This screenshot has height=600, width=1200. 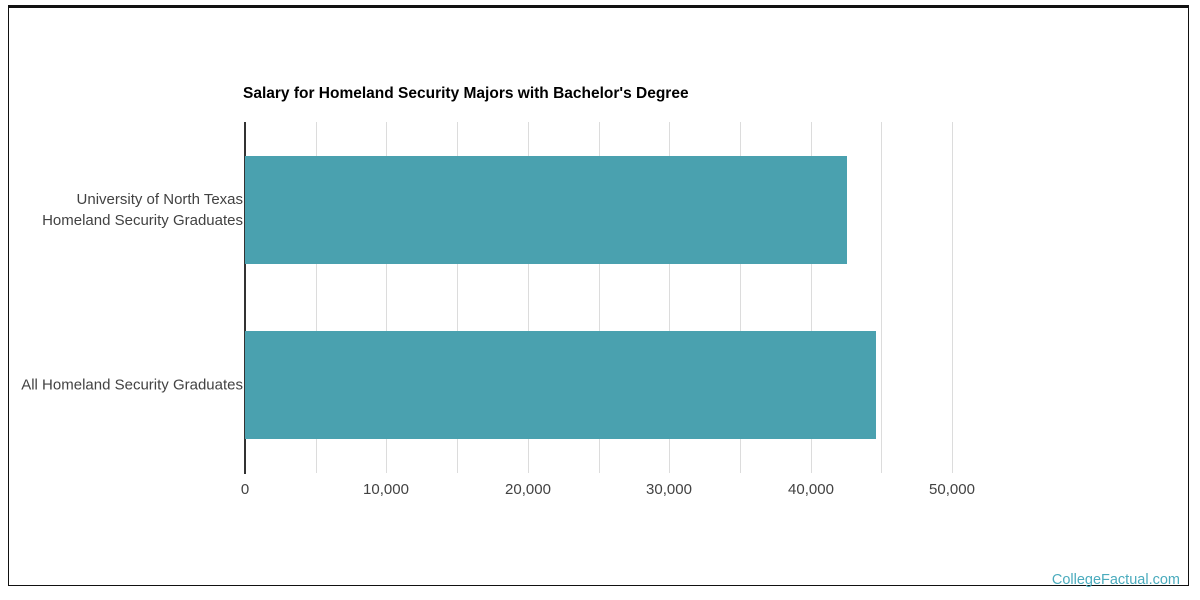 What do you see at coordinates (952, 489) in the screenshot?
I see `x-tick-label: 50,000` at bounding box center [952, 489].